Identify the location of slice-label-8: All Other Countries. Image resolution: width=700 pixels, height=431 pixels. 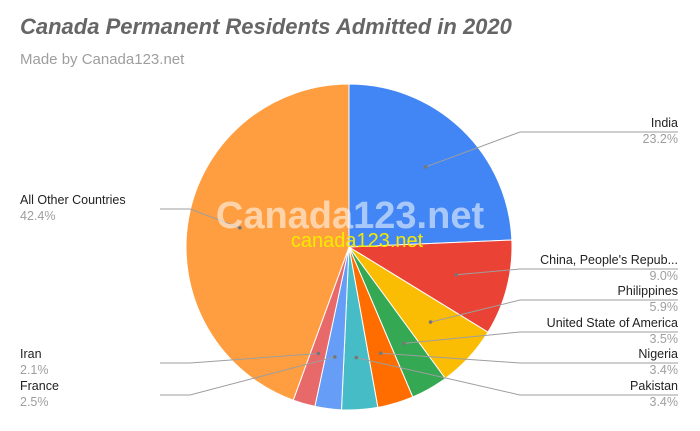
(73, 200).